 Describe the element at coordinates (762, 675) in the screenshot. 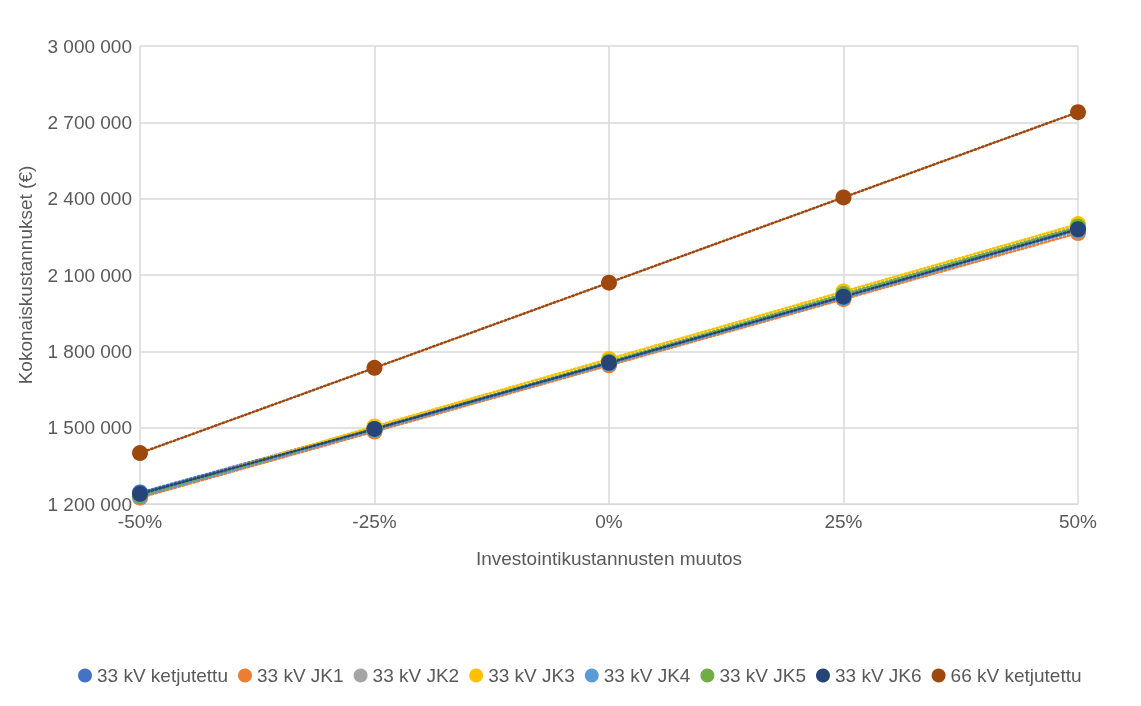

I see `legend-label: 33 kV JK5` at that location.